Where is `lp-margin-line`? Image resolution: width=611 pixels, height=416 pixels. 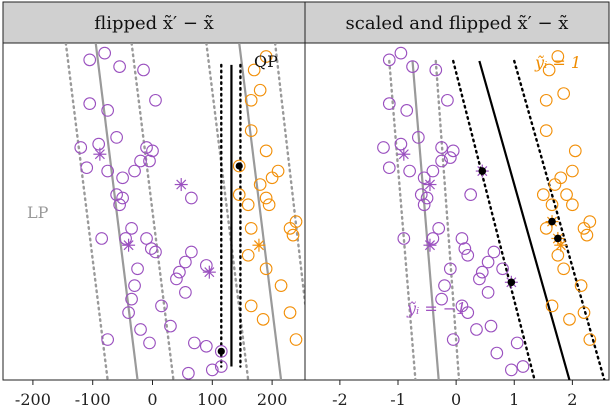
lp-margin-line is located at coordinates (447, 219).